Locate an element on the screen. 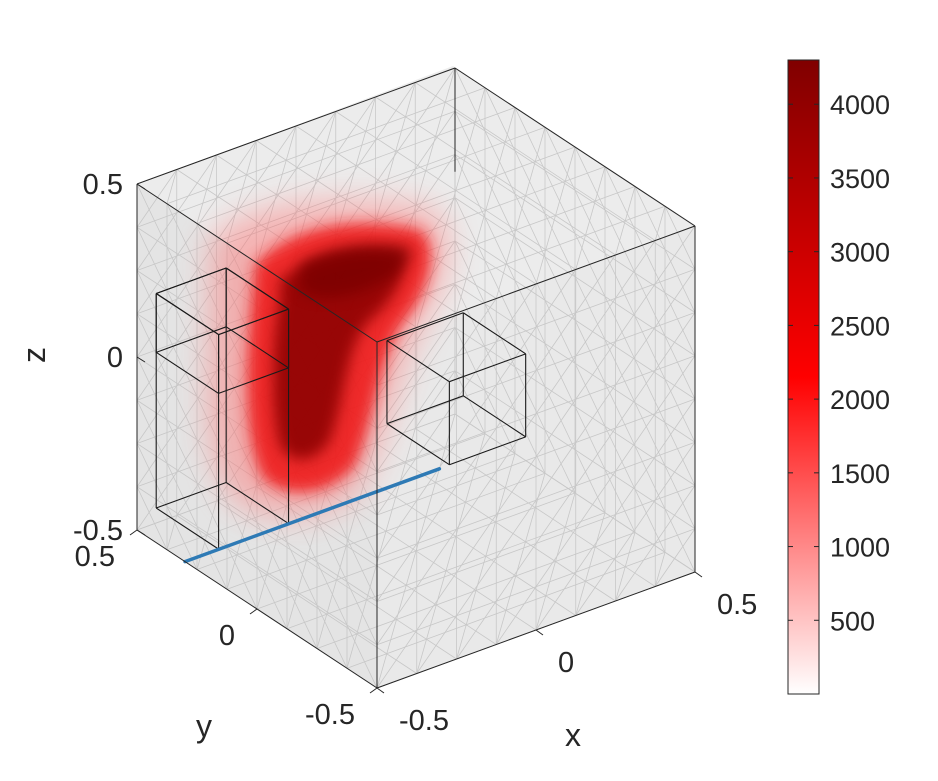  x-axis-ticks: -0.5 0 0.5 is located at coordinates (566, 654).